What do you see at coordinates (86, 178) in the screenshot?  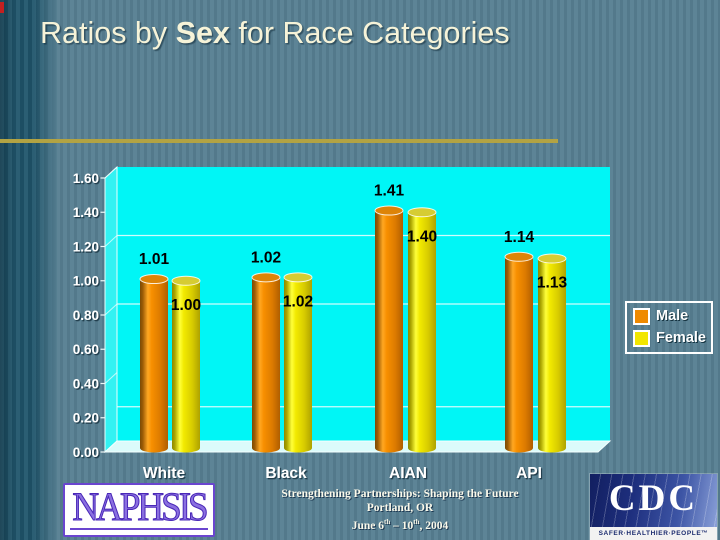 I see `y-axis-label: 1.60` at bounding box center [86, 178].